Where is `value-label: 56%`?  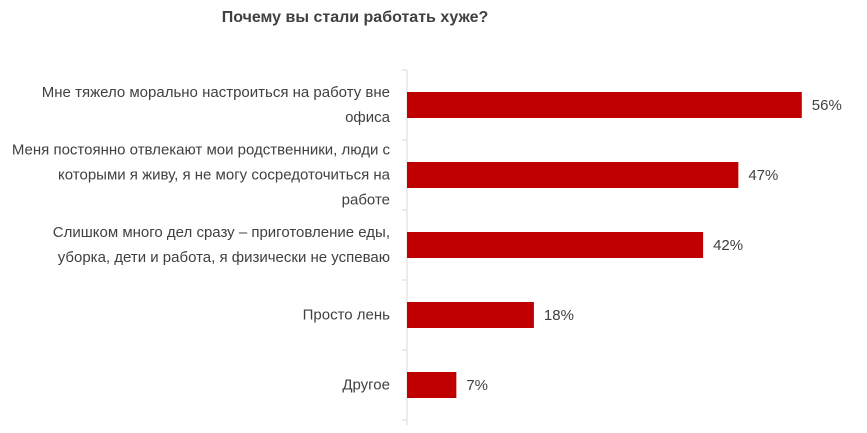 value-label: 56% is located at coordinates (827, 105).